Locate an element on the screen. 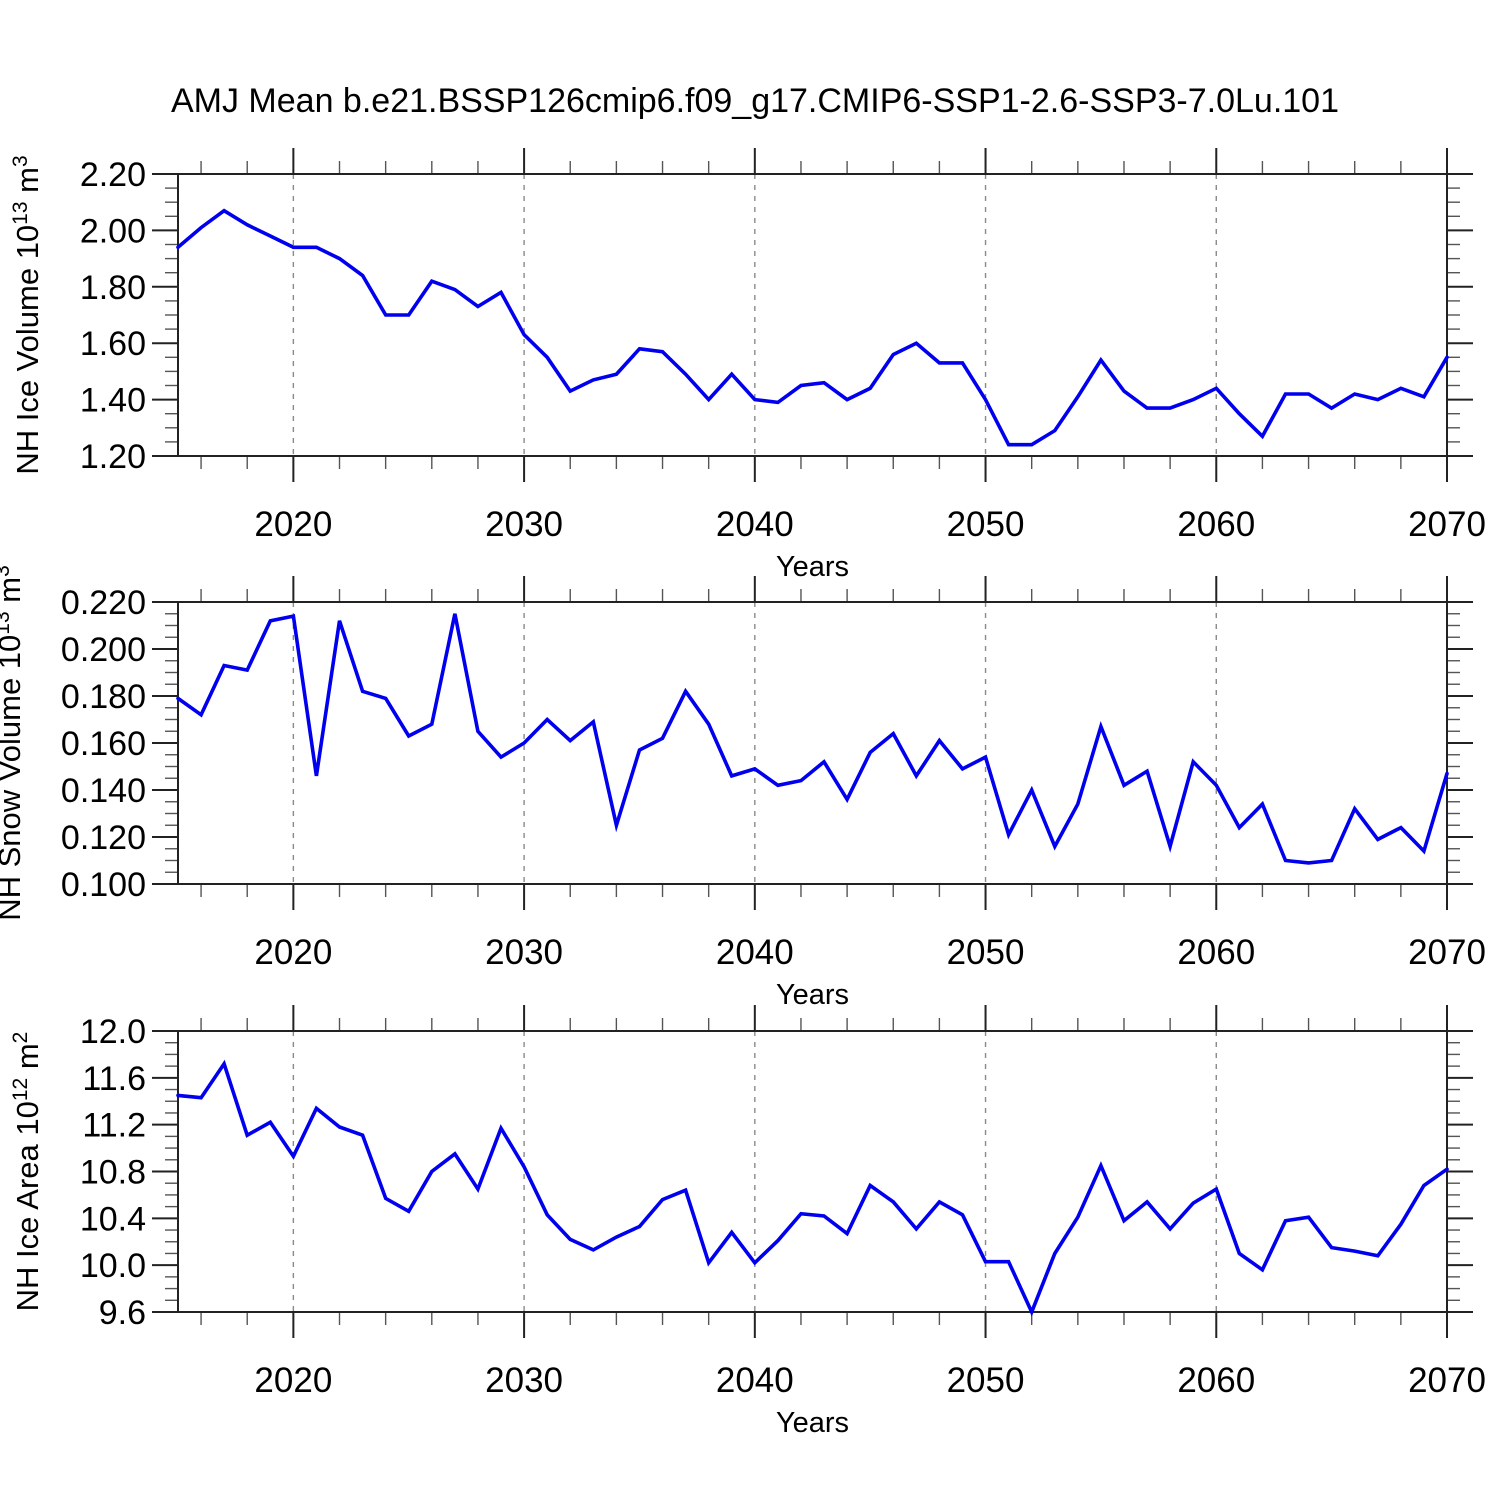 The height and width of the screenshot is (1500, 1500). y-tick-label: 10.8 is located at coordinates (113, 1173).